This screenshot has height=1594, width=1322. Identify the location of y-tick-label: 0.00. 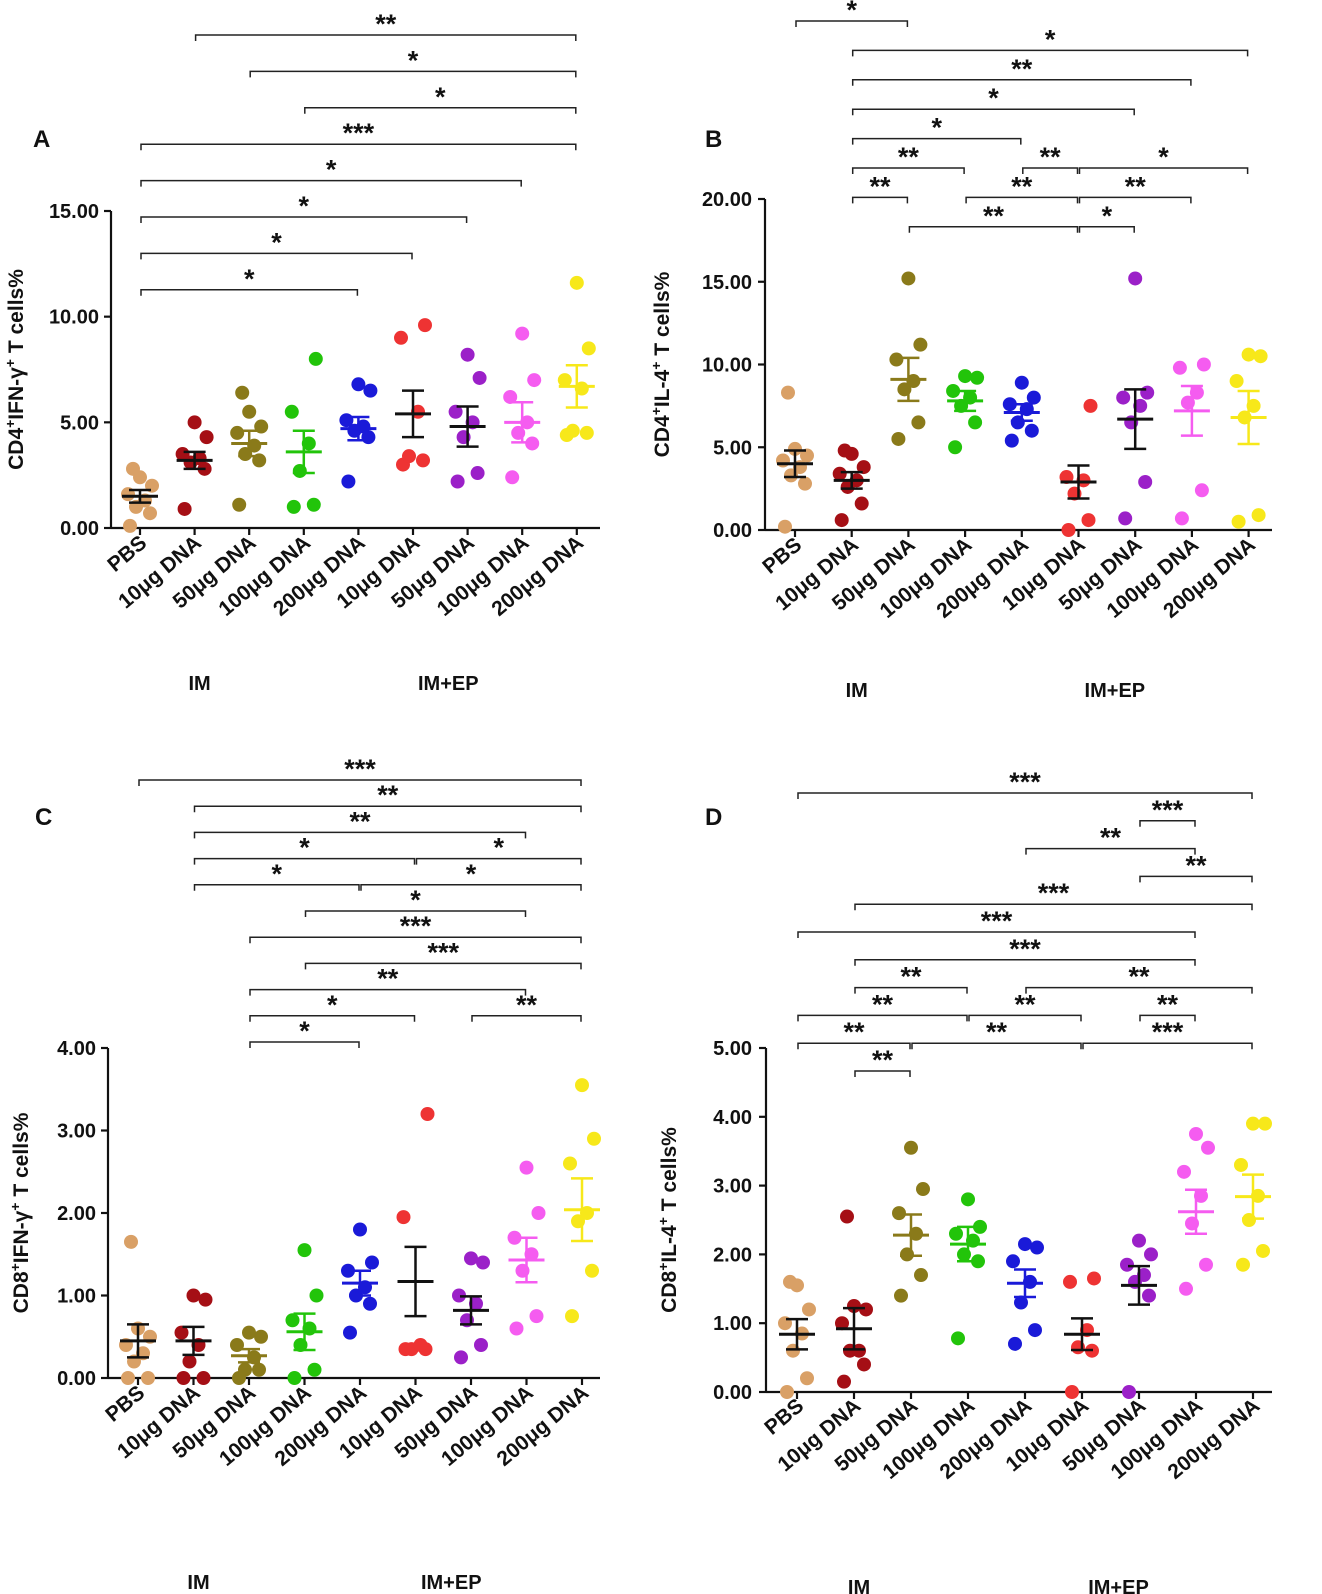
(732, 1393).